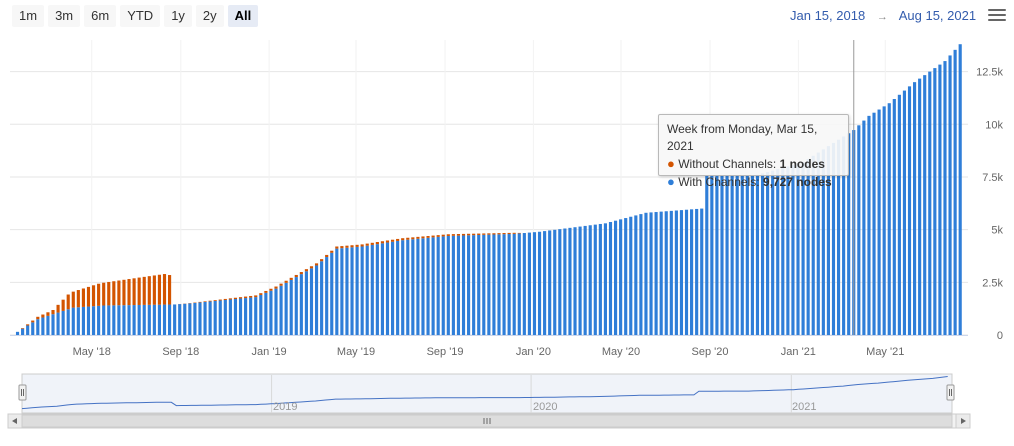  What do you see at coordinates (28, 16) in the screenshot?
I see `range-btn-1m: 1m` at bounding box center [28, 16].